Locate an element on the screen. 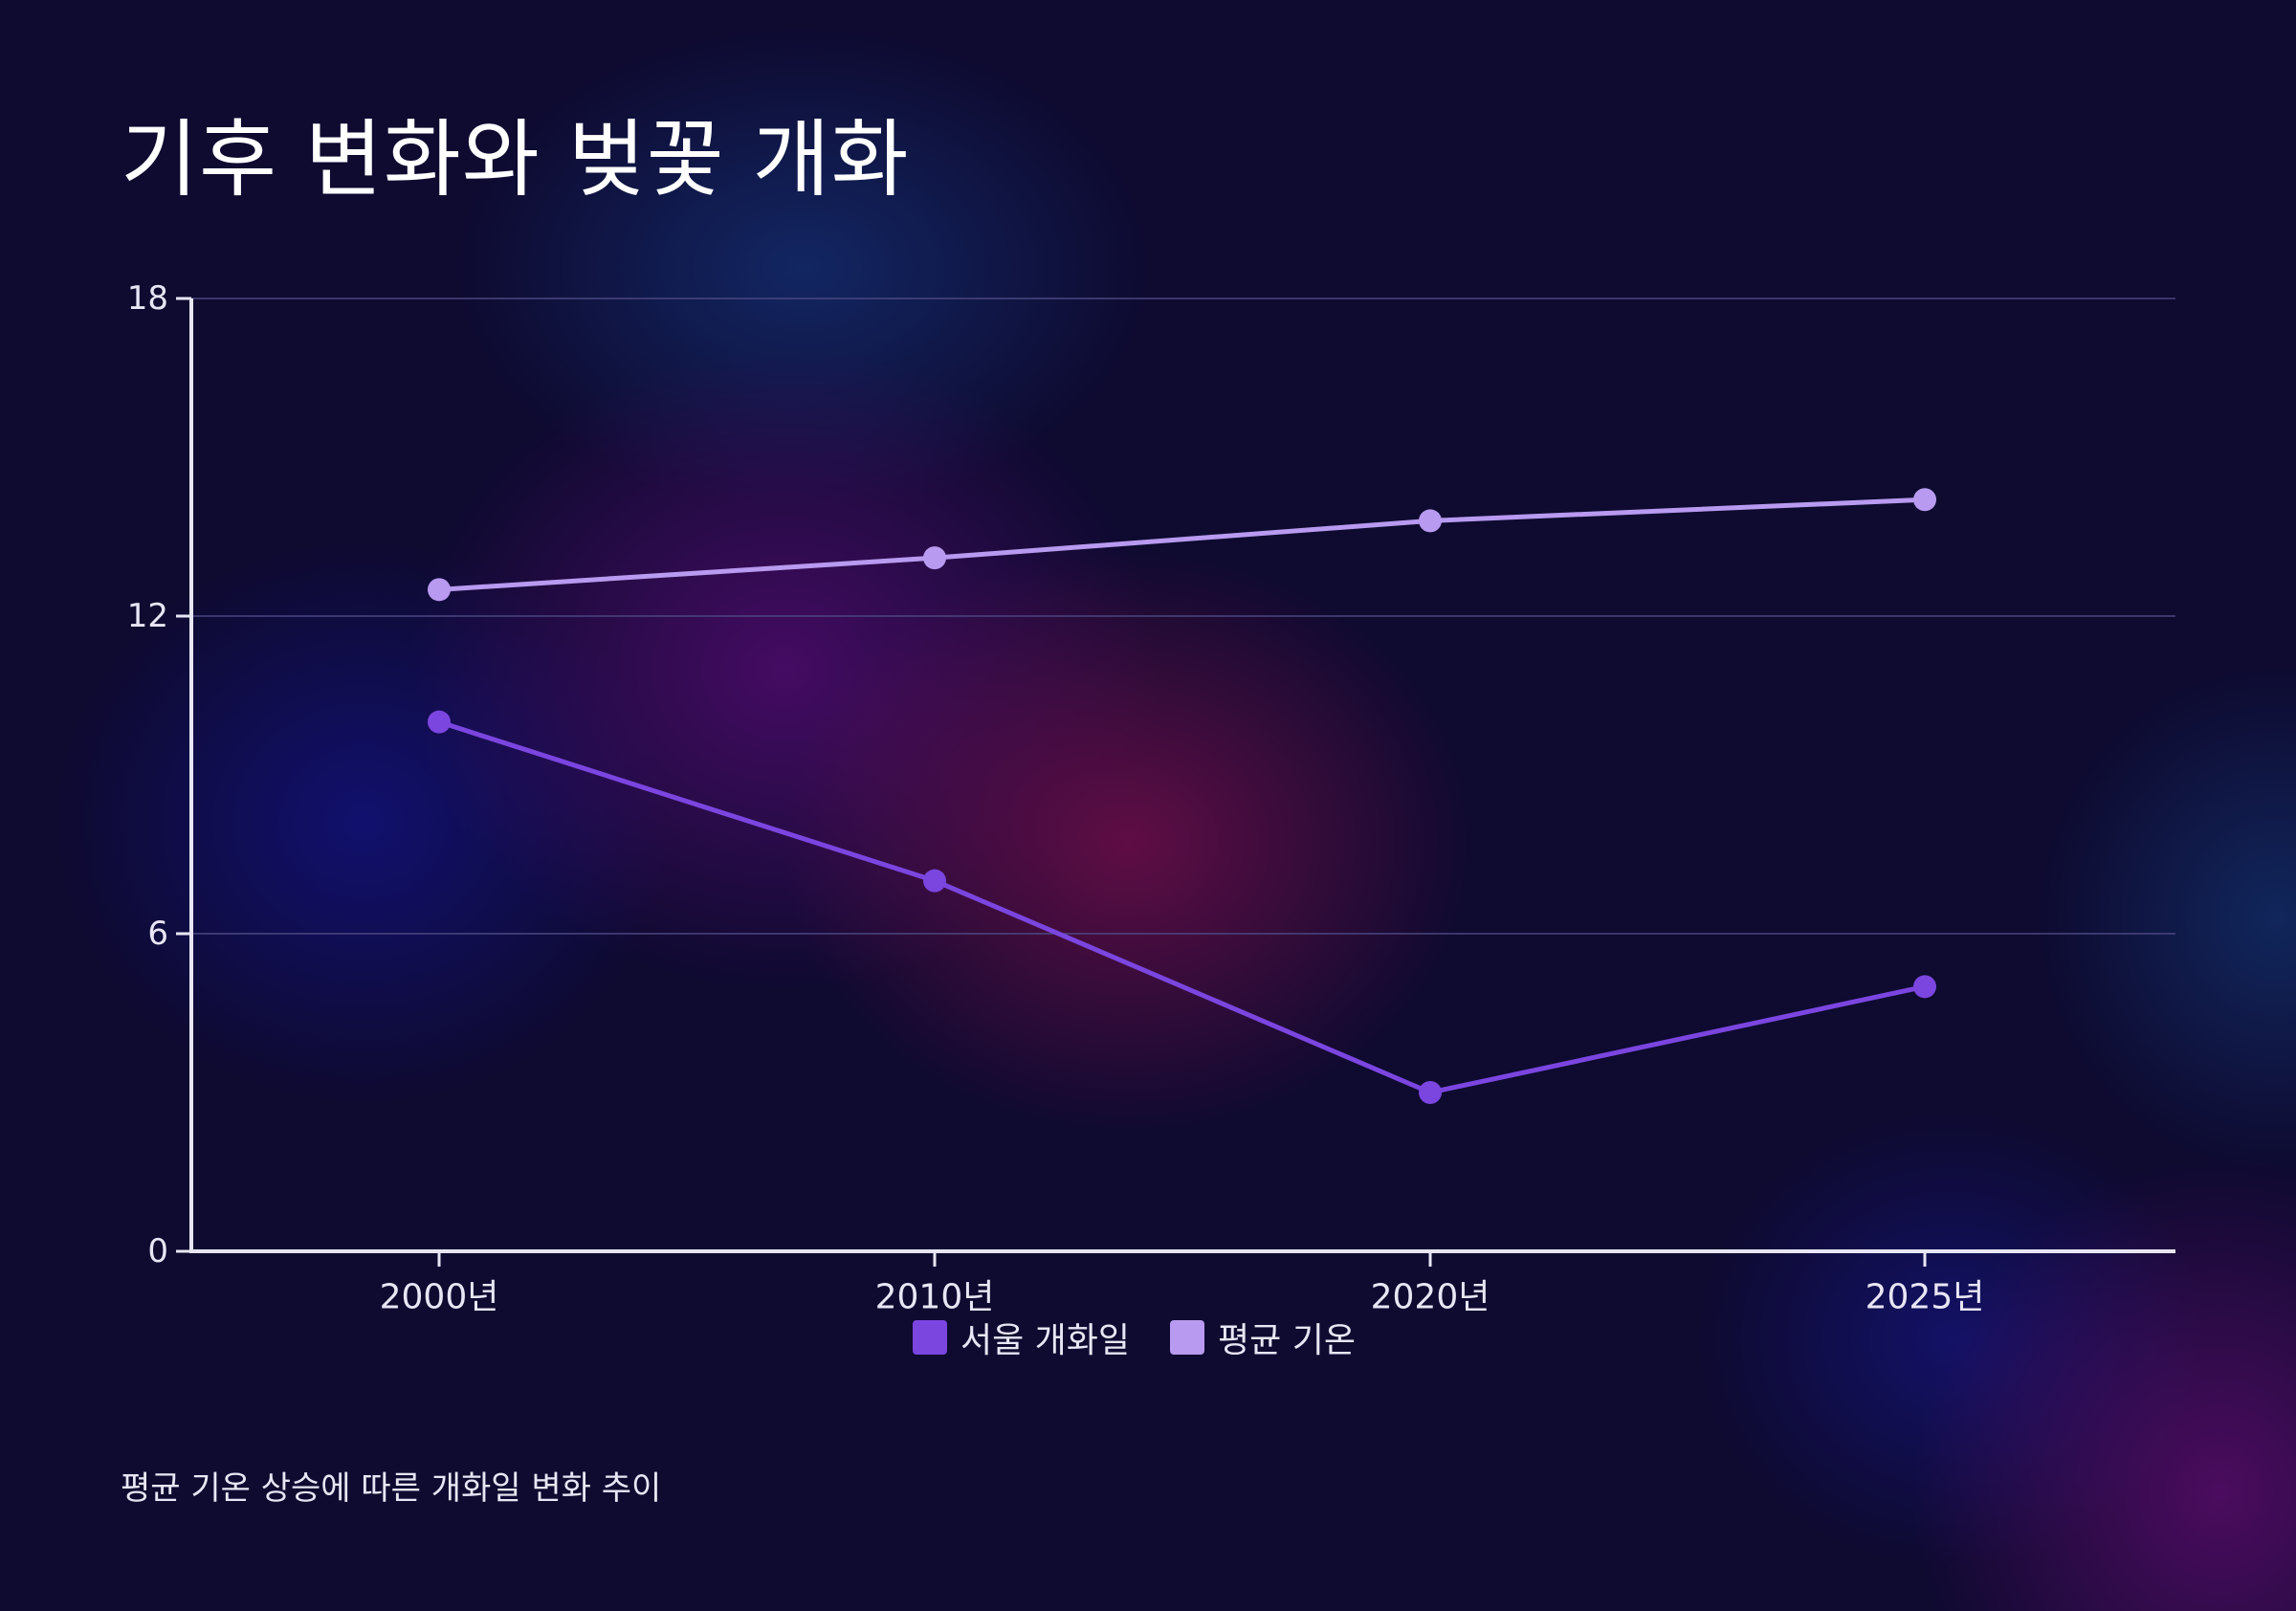 Image resolution: width=2296 pixels, height=1611 pixels. x-tick-label: 2000년 is located at coordinates (440, 1297).